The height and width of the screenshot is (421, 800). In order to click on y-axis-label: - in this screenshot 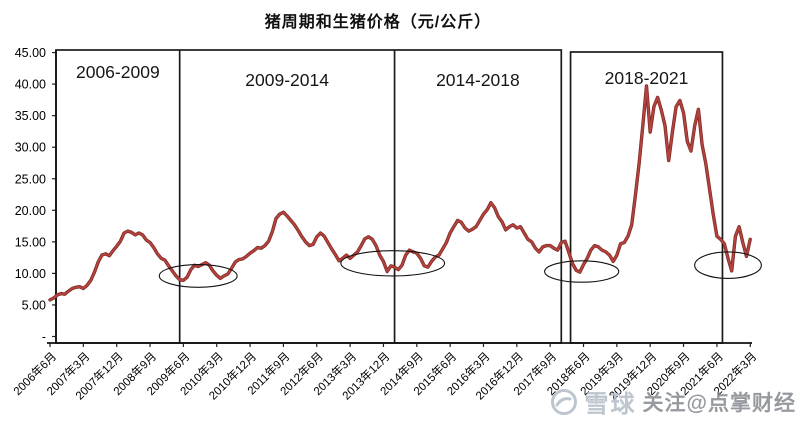, I will do `click(44, 337)`.